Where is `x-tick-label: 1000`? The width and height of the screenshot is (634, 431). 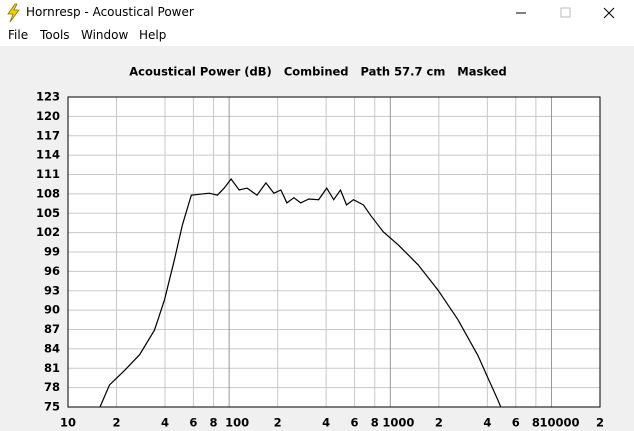 x-tick-label: 1000 is located at coordinates (398, 423).